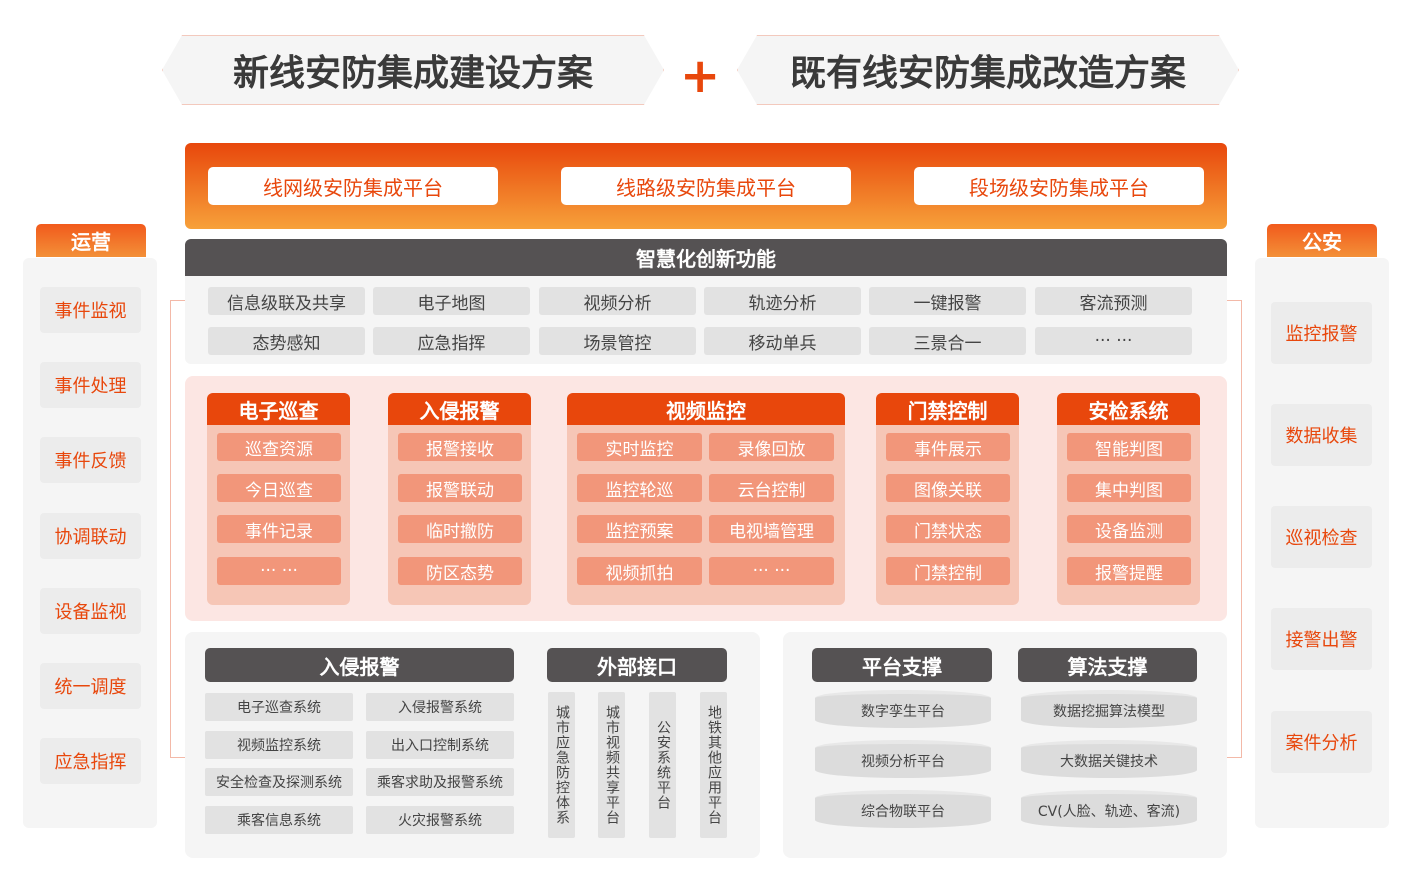  What do you see at coordinates (637, 665) in the screenshot?
I see `external-title: 外部接口` at bounding box center [637, 665].